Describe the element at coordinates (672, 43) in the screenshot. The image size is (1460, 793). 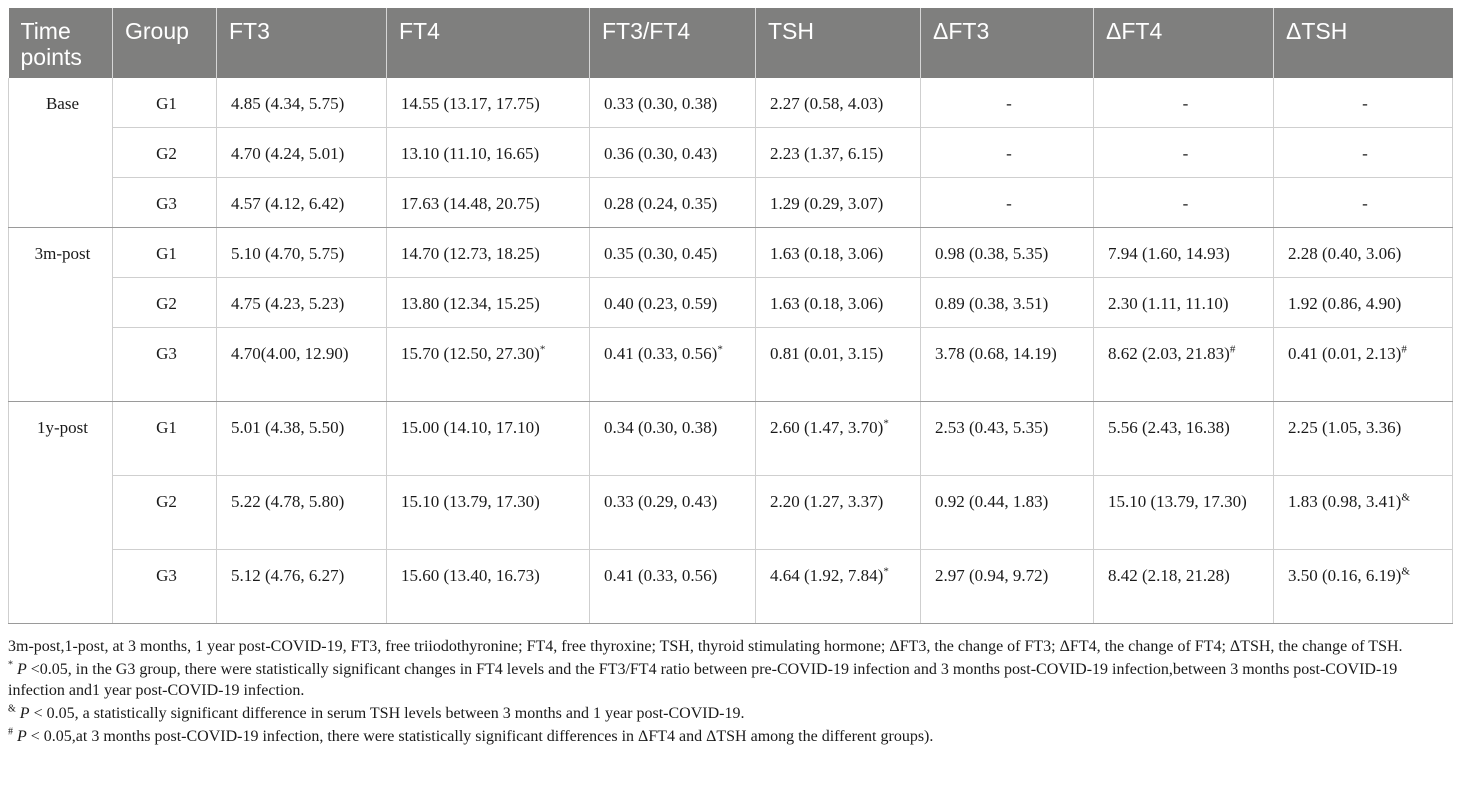
I see `header-ft3-ft4-ratio: FT3/FT4` at that location.